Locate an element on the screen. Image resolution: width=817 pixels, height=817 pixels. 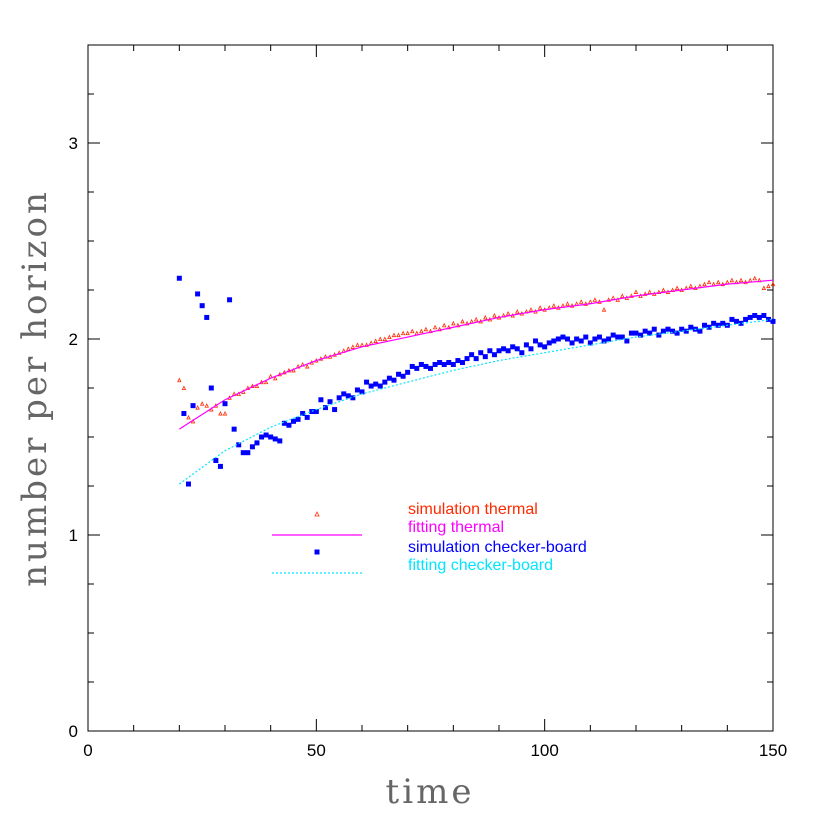
x-tick-label: 50 is located at coordinates (316, 750).